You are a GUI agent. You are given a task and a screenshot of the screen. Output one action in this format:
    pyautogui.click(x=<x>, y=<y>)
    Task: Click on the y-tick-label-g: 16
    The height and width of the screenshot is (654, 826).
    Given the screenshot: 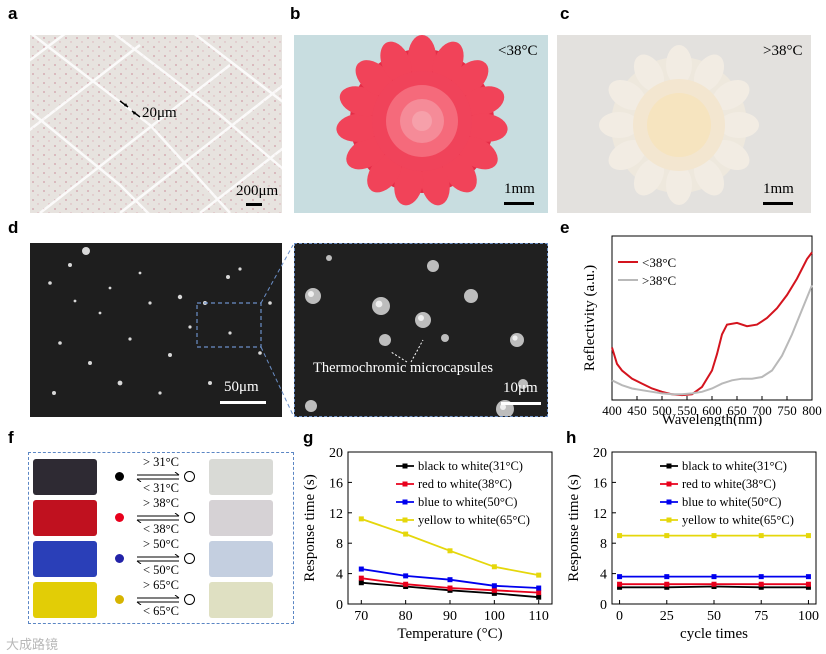 What is the action you would take?
    pyautogui.click(x=336, y=483)
    